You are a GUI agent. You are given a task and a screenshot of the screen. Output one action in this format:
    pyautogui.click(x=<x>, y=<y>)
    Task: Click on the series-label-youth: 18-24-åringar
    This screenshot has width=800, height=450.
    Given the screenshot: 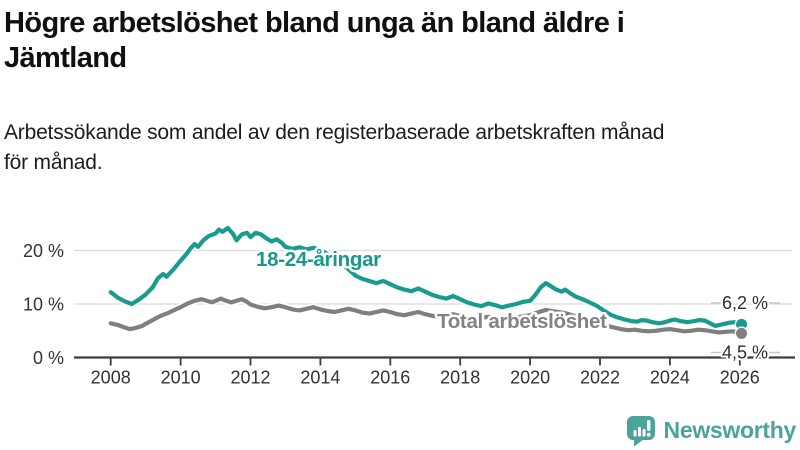 What is the action you would take?
    pyautogui.click(x=318, y=259)
    